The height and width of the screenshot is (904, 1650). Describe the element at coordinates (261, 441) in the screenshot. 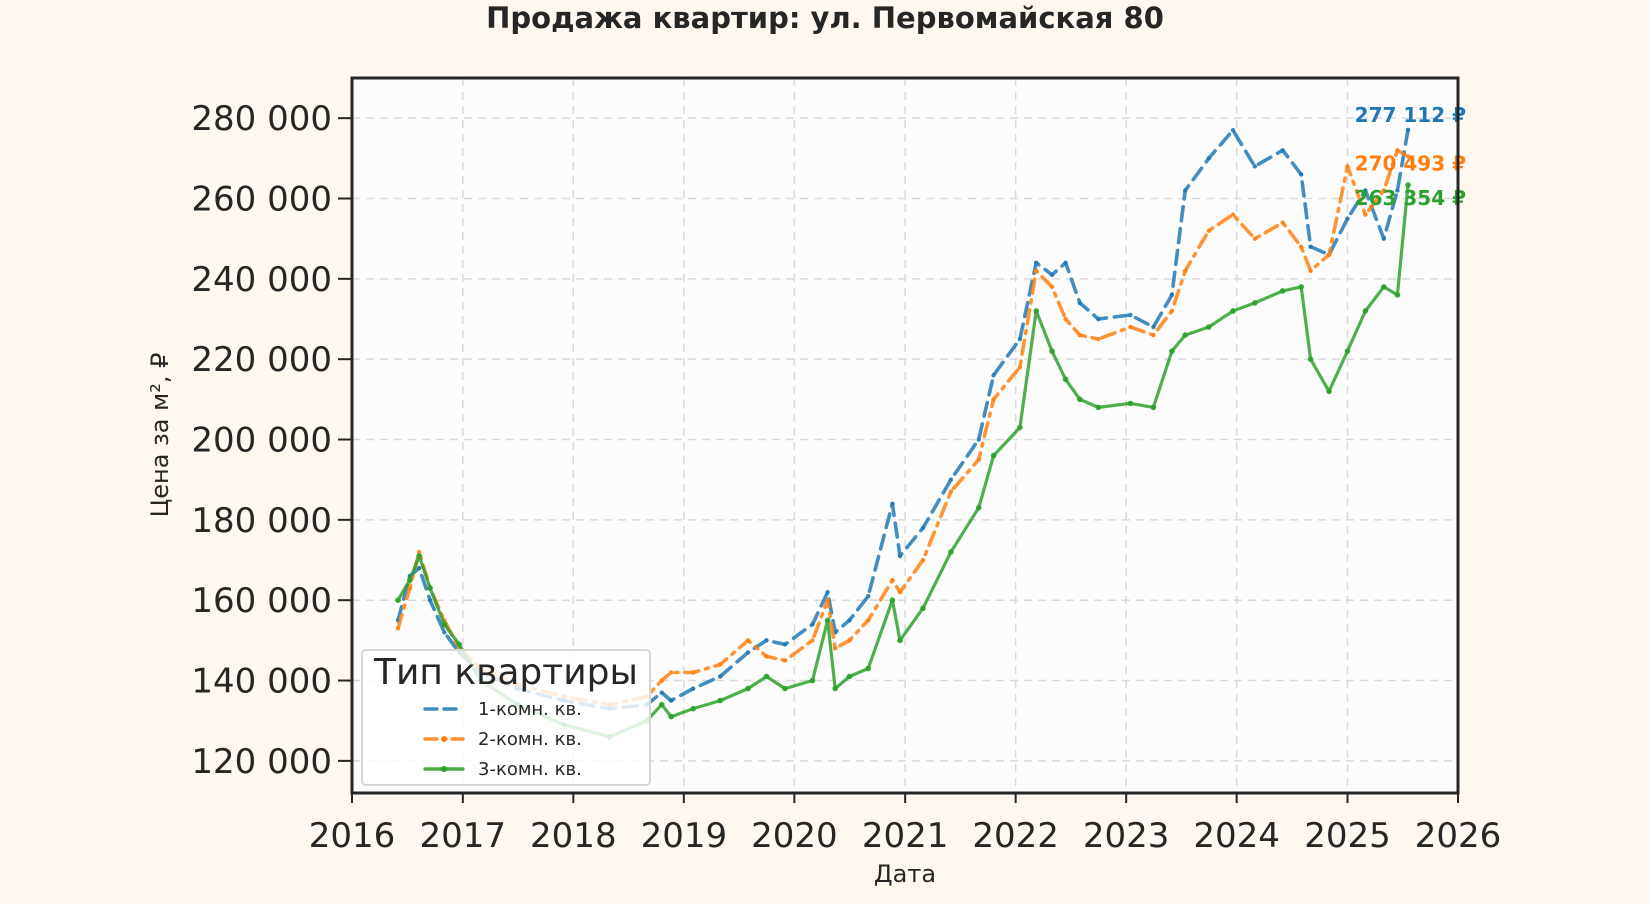

I see `y-tick-label: 200 000` at that location.